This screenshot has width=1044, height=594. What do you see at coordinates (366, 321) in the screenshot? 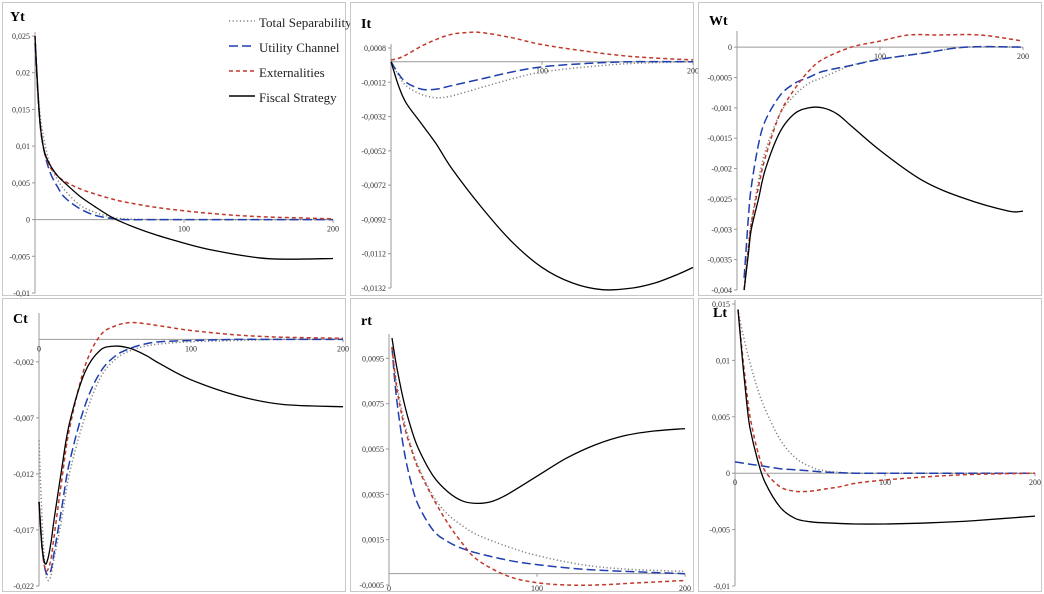
I see `chart-title: rt` at bounding box center [366, 321].